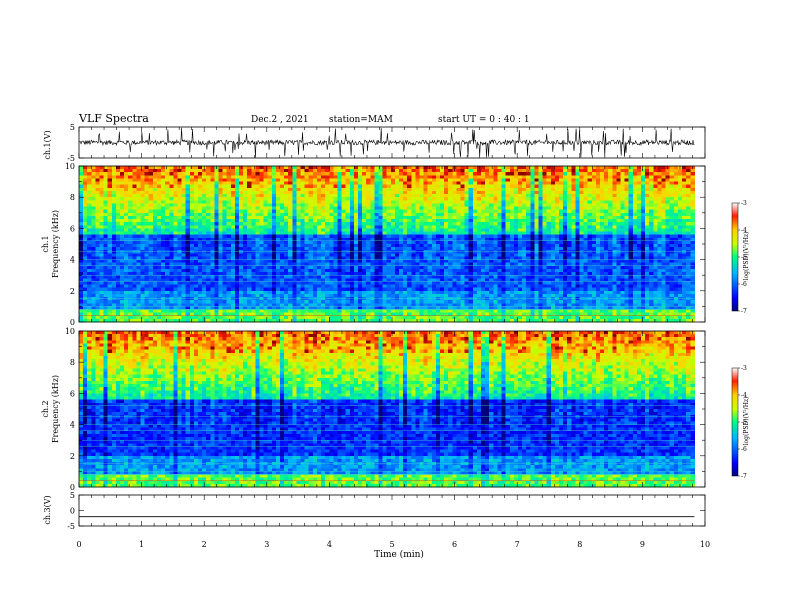 This screenshot has height=612, width=792. Describe the element at coordinates (113, 118) in the screenshot. I see `figure-title: VLF Spectra` at that location.